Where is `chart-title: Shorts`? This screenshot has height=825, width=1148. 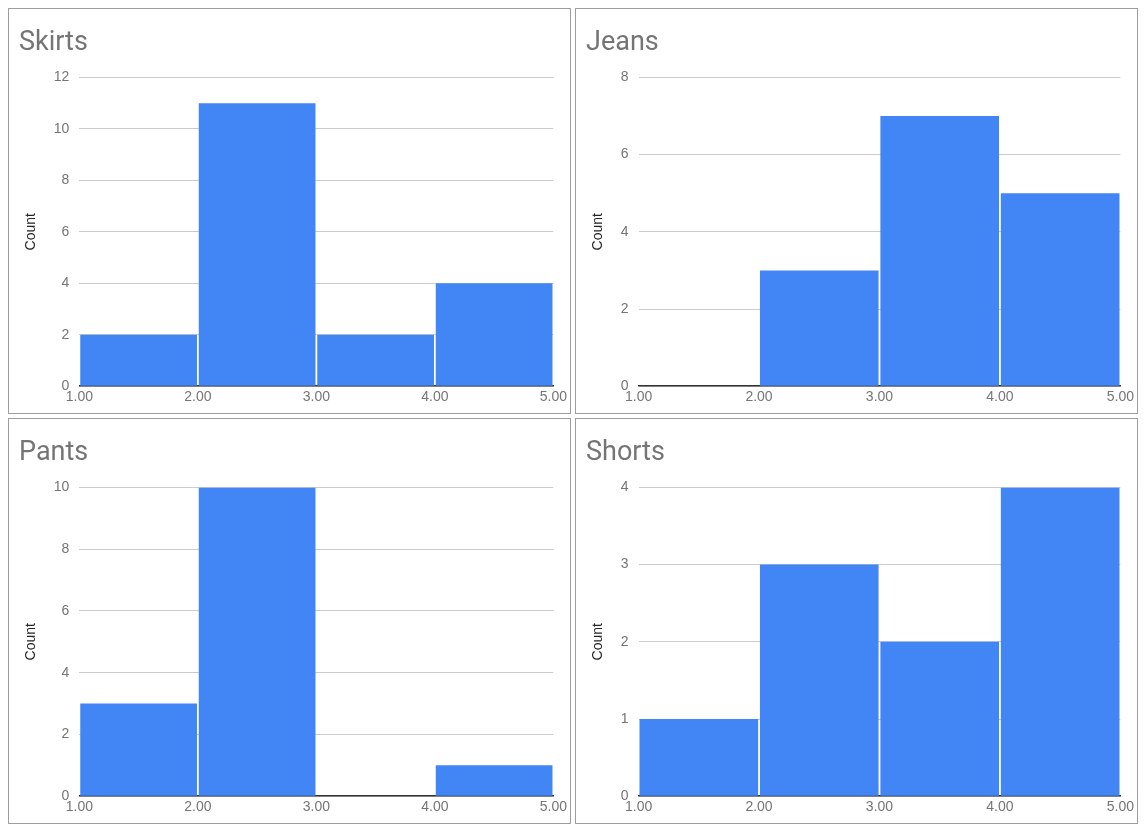
chart-title: Shorts is located at coordinates (625, 450).